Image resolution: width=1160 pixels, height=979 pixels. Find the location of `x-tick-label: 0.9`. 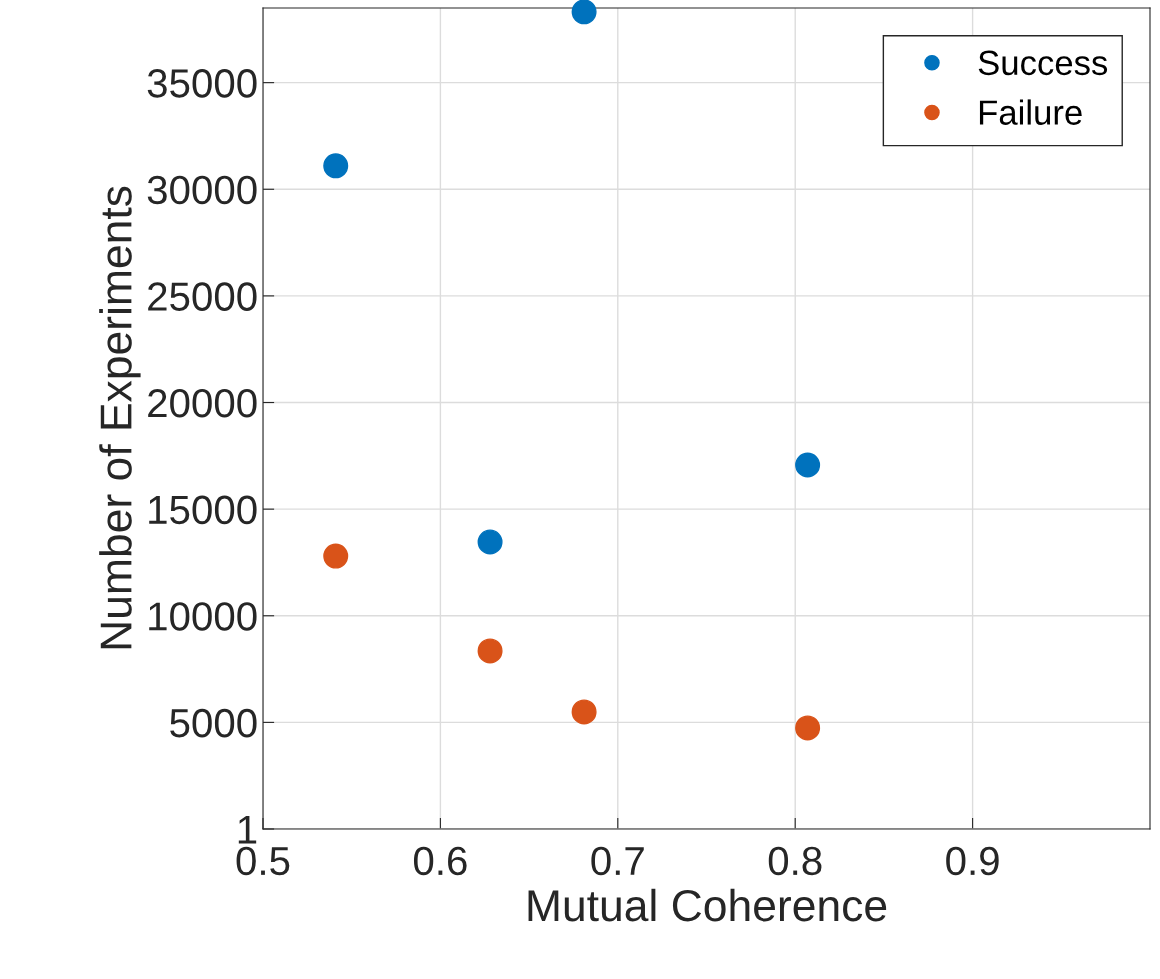

x-tick-label: 0.9 is located at coordinates (972, 861).